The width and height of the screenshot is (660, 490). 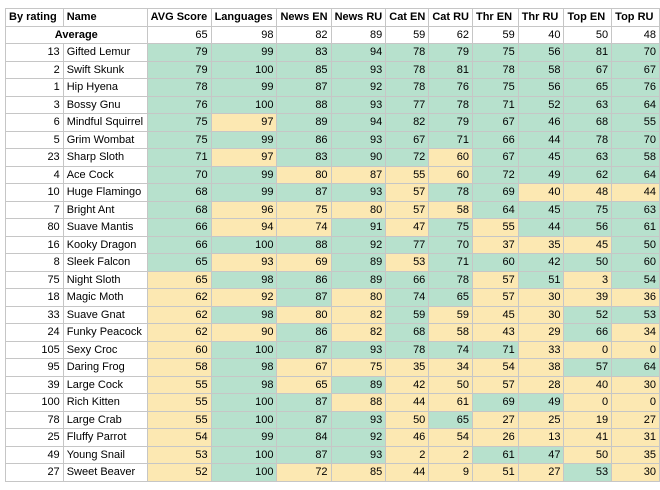 What do you see at coordinates (105, 367) in the screenshot?
I see `name-cell: Daring Frog` at bounding box center [105, 367].